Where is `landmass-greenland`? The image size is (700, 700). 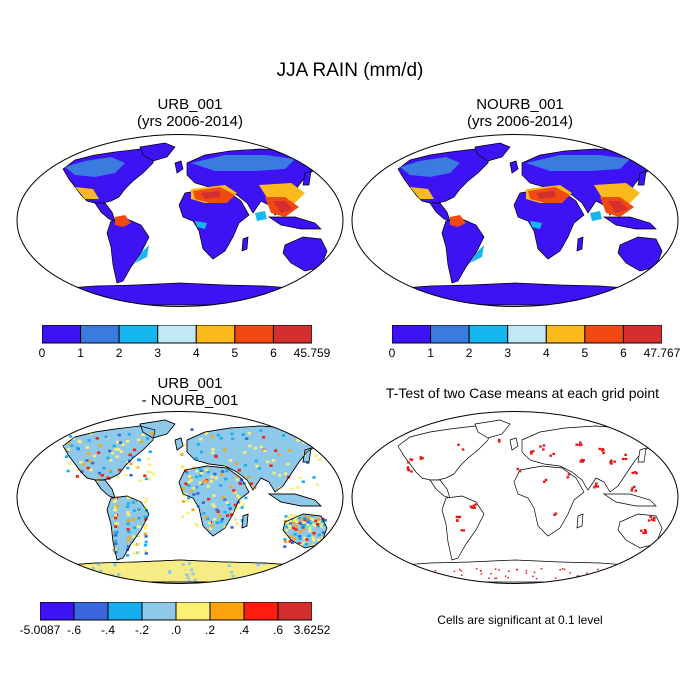 landmass-greenland is located at coordinates (492, 429).